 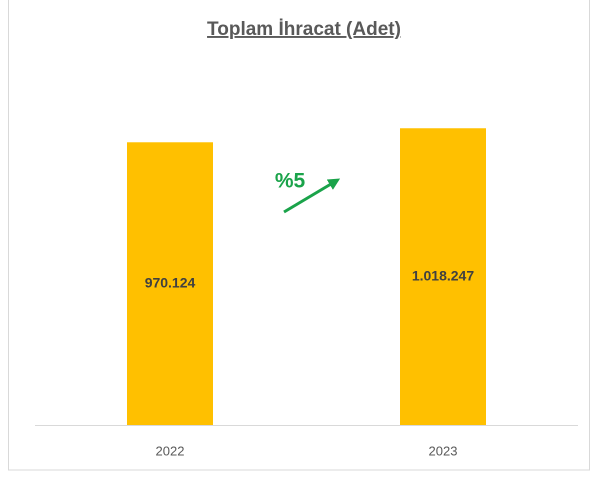 What do you see at coordinates (312, 196) in the screenshot?
I see `trend-arrow` at bounding box center [312, 196].